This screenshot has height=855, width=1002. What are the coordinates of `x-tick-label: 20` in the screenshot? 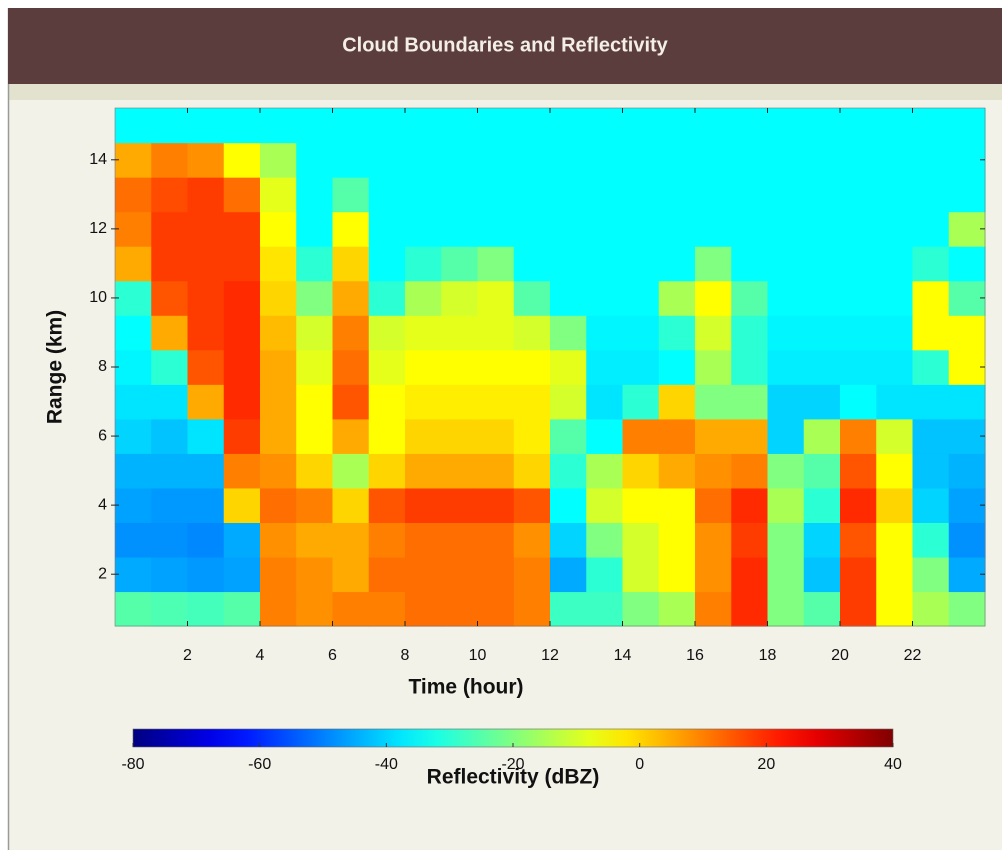 It's located at (840, 655).